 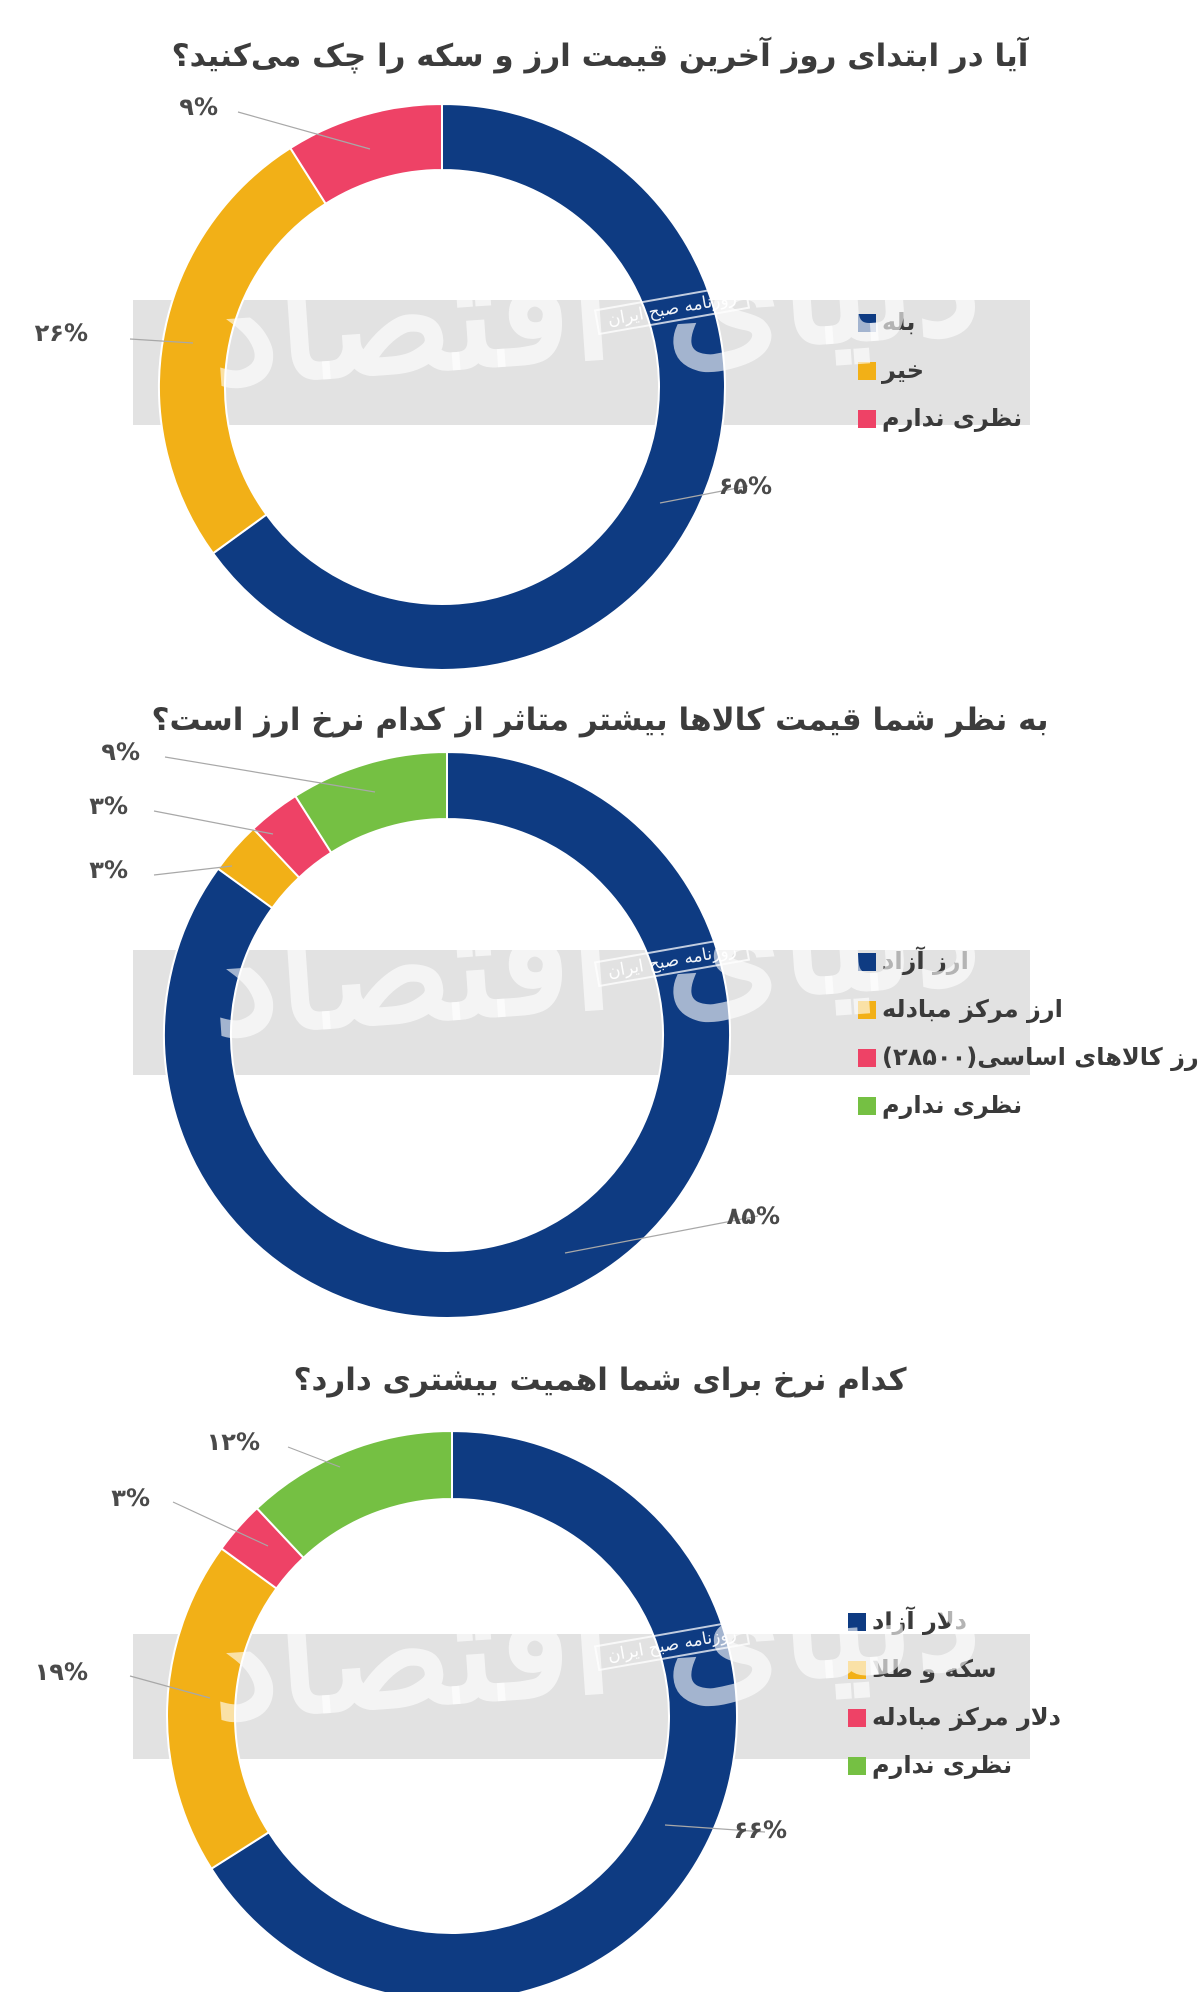 I want to click on legend-label-1: بله, so click(x=898, y=322).